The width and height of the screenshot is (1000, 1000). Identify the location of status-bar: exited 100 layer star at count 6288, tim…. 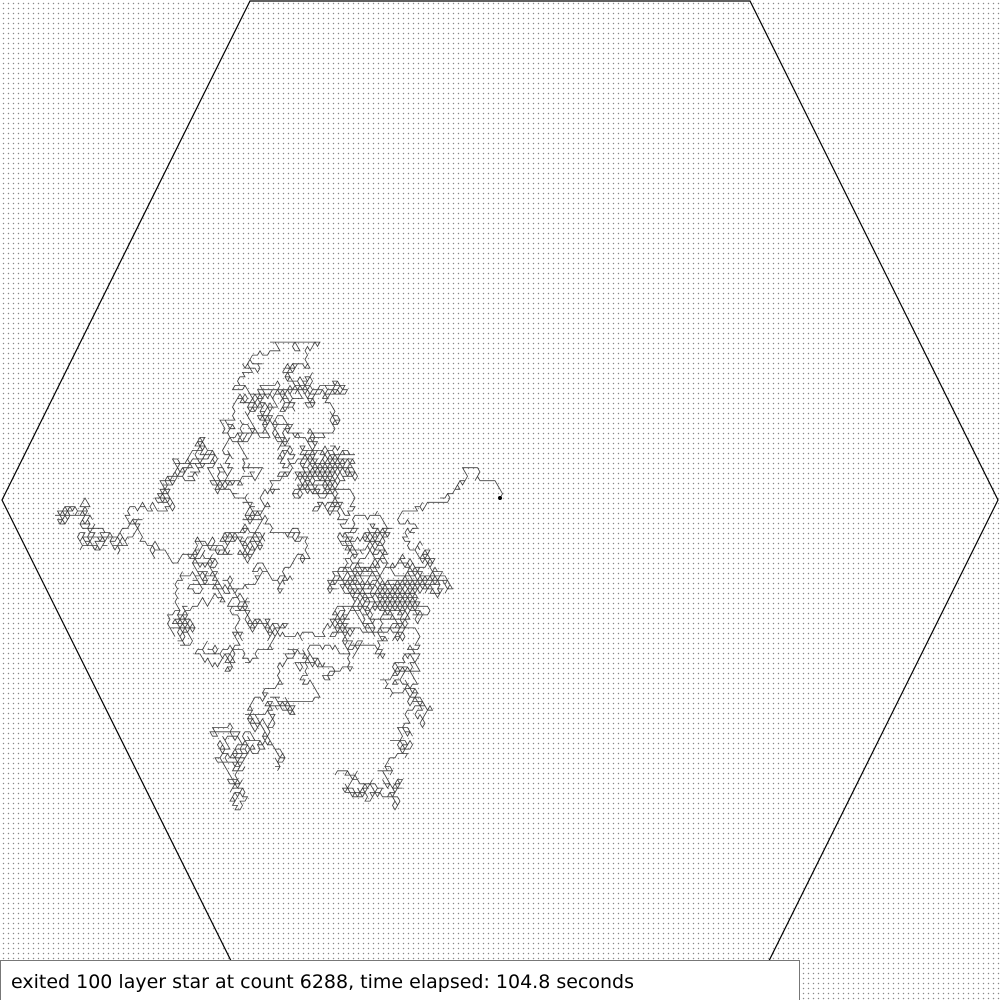
(400, 980).